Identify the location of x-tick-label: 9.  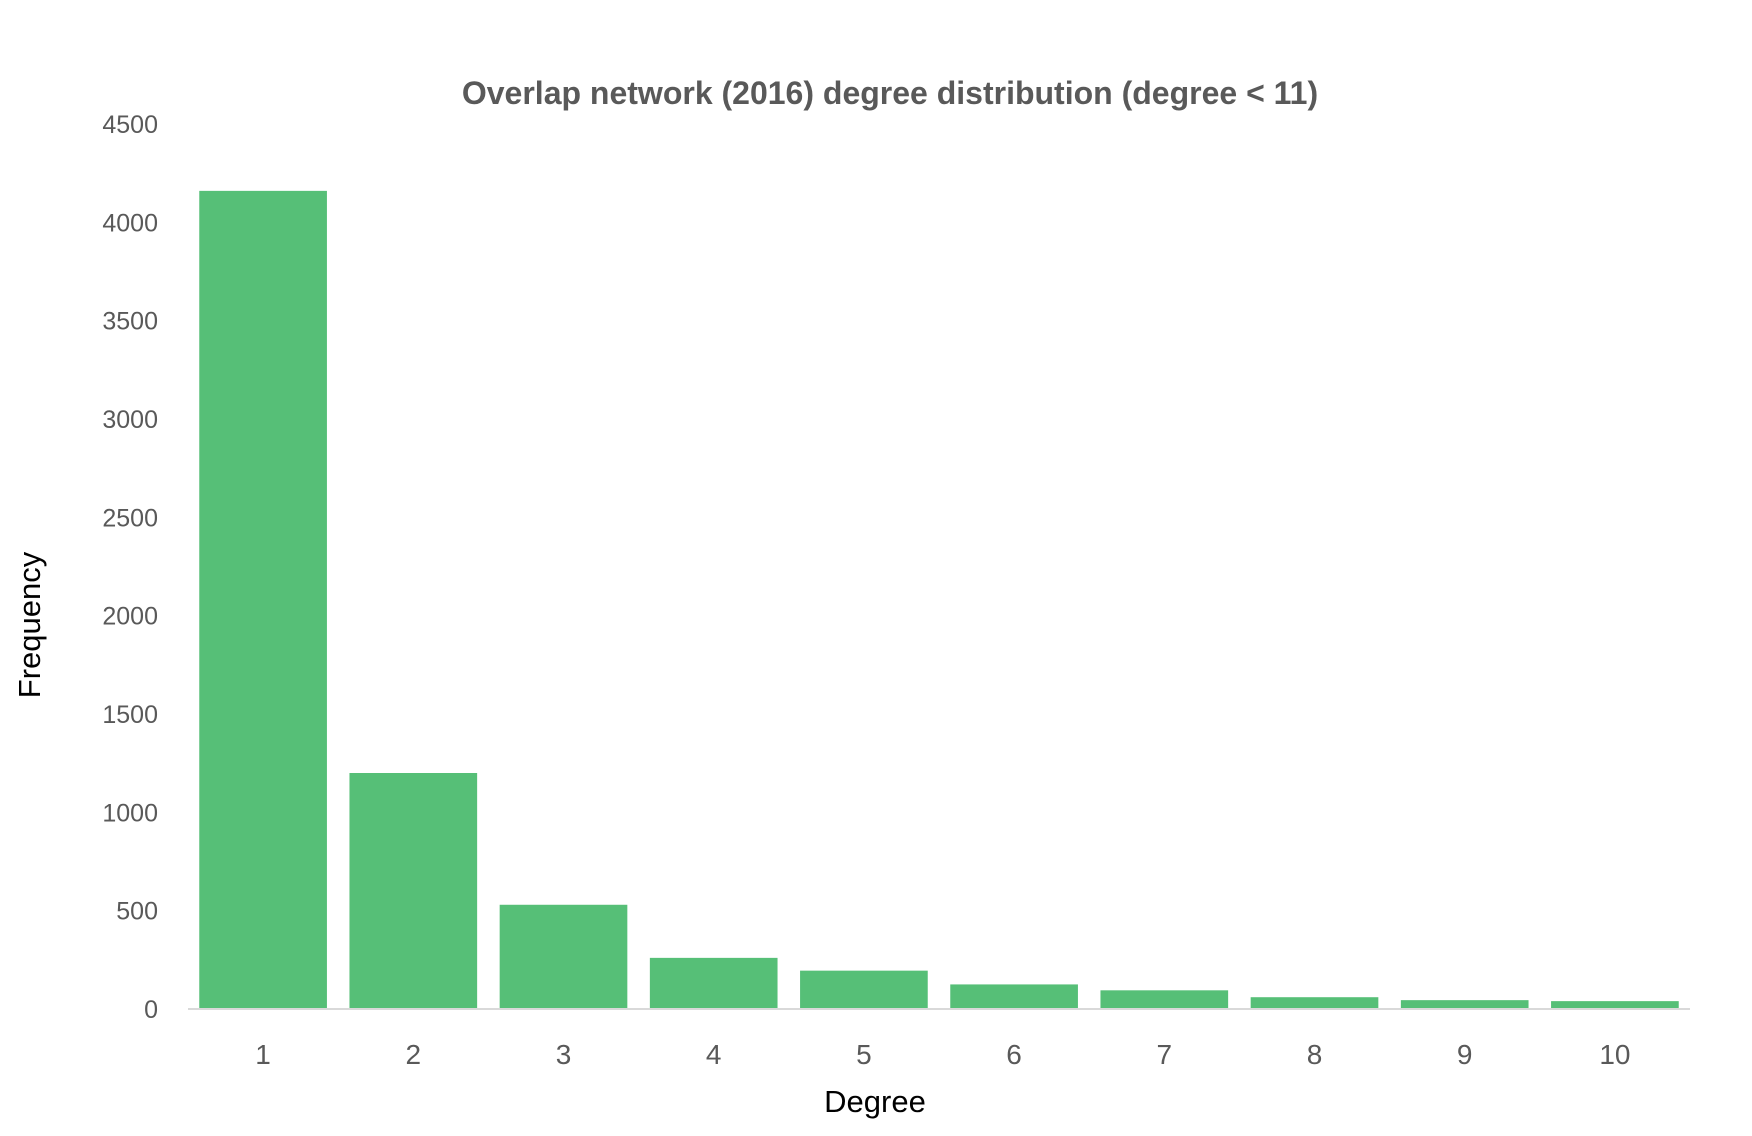
(1465, 1054).